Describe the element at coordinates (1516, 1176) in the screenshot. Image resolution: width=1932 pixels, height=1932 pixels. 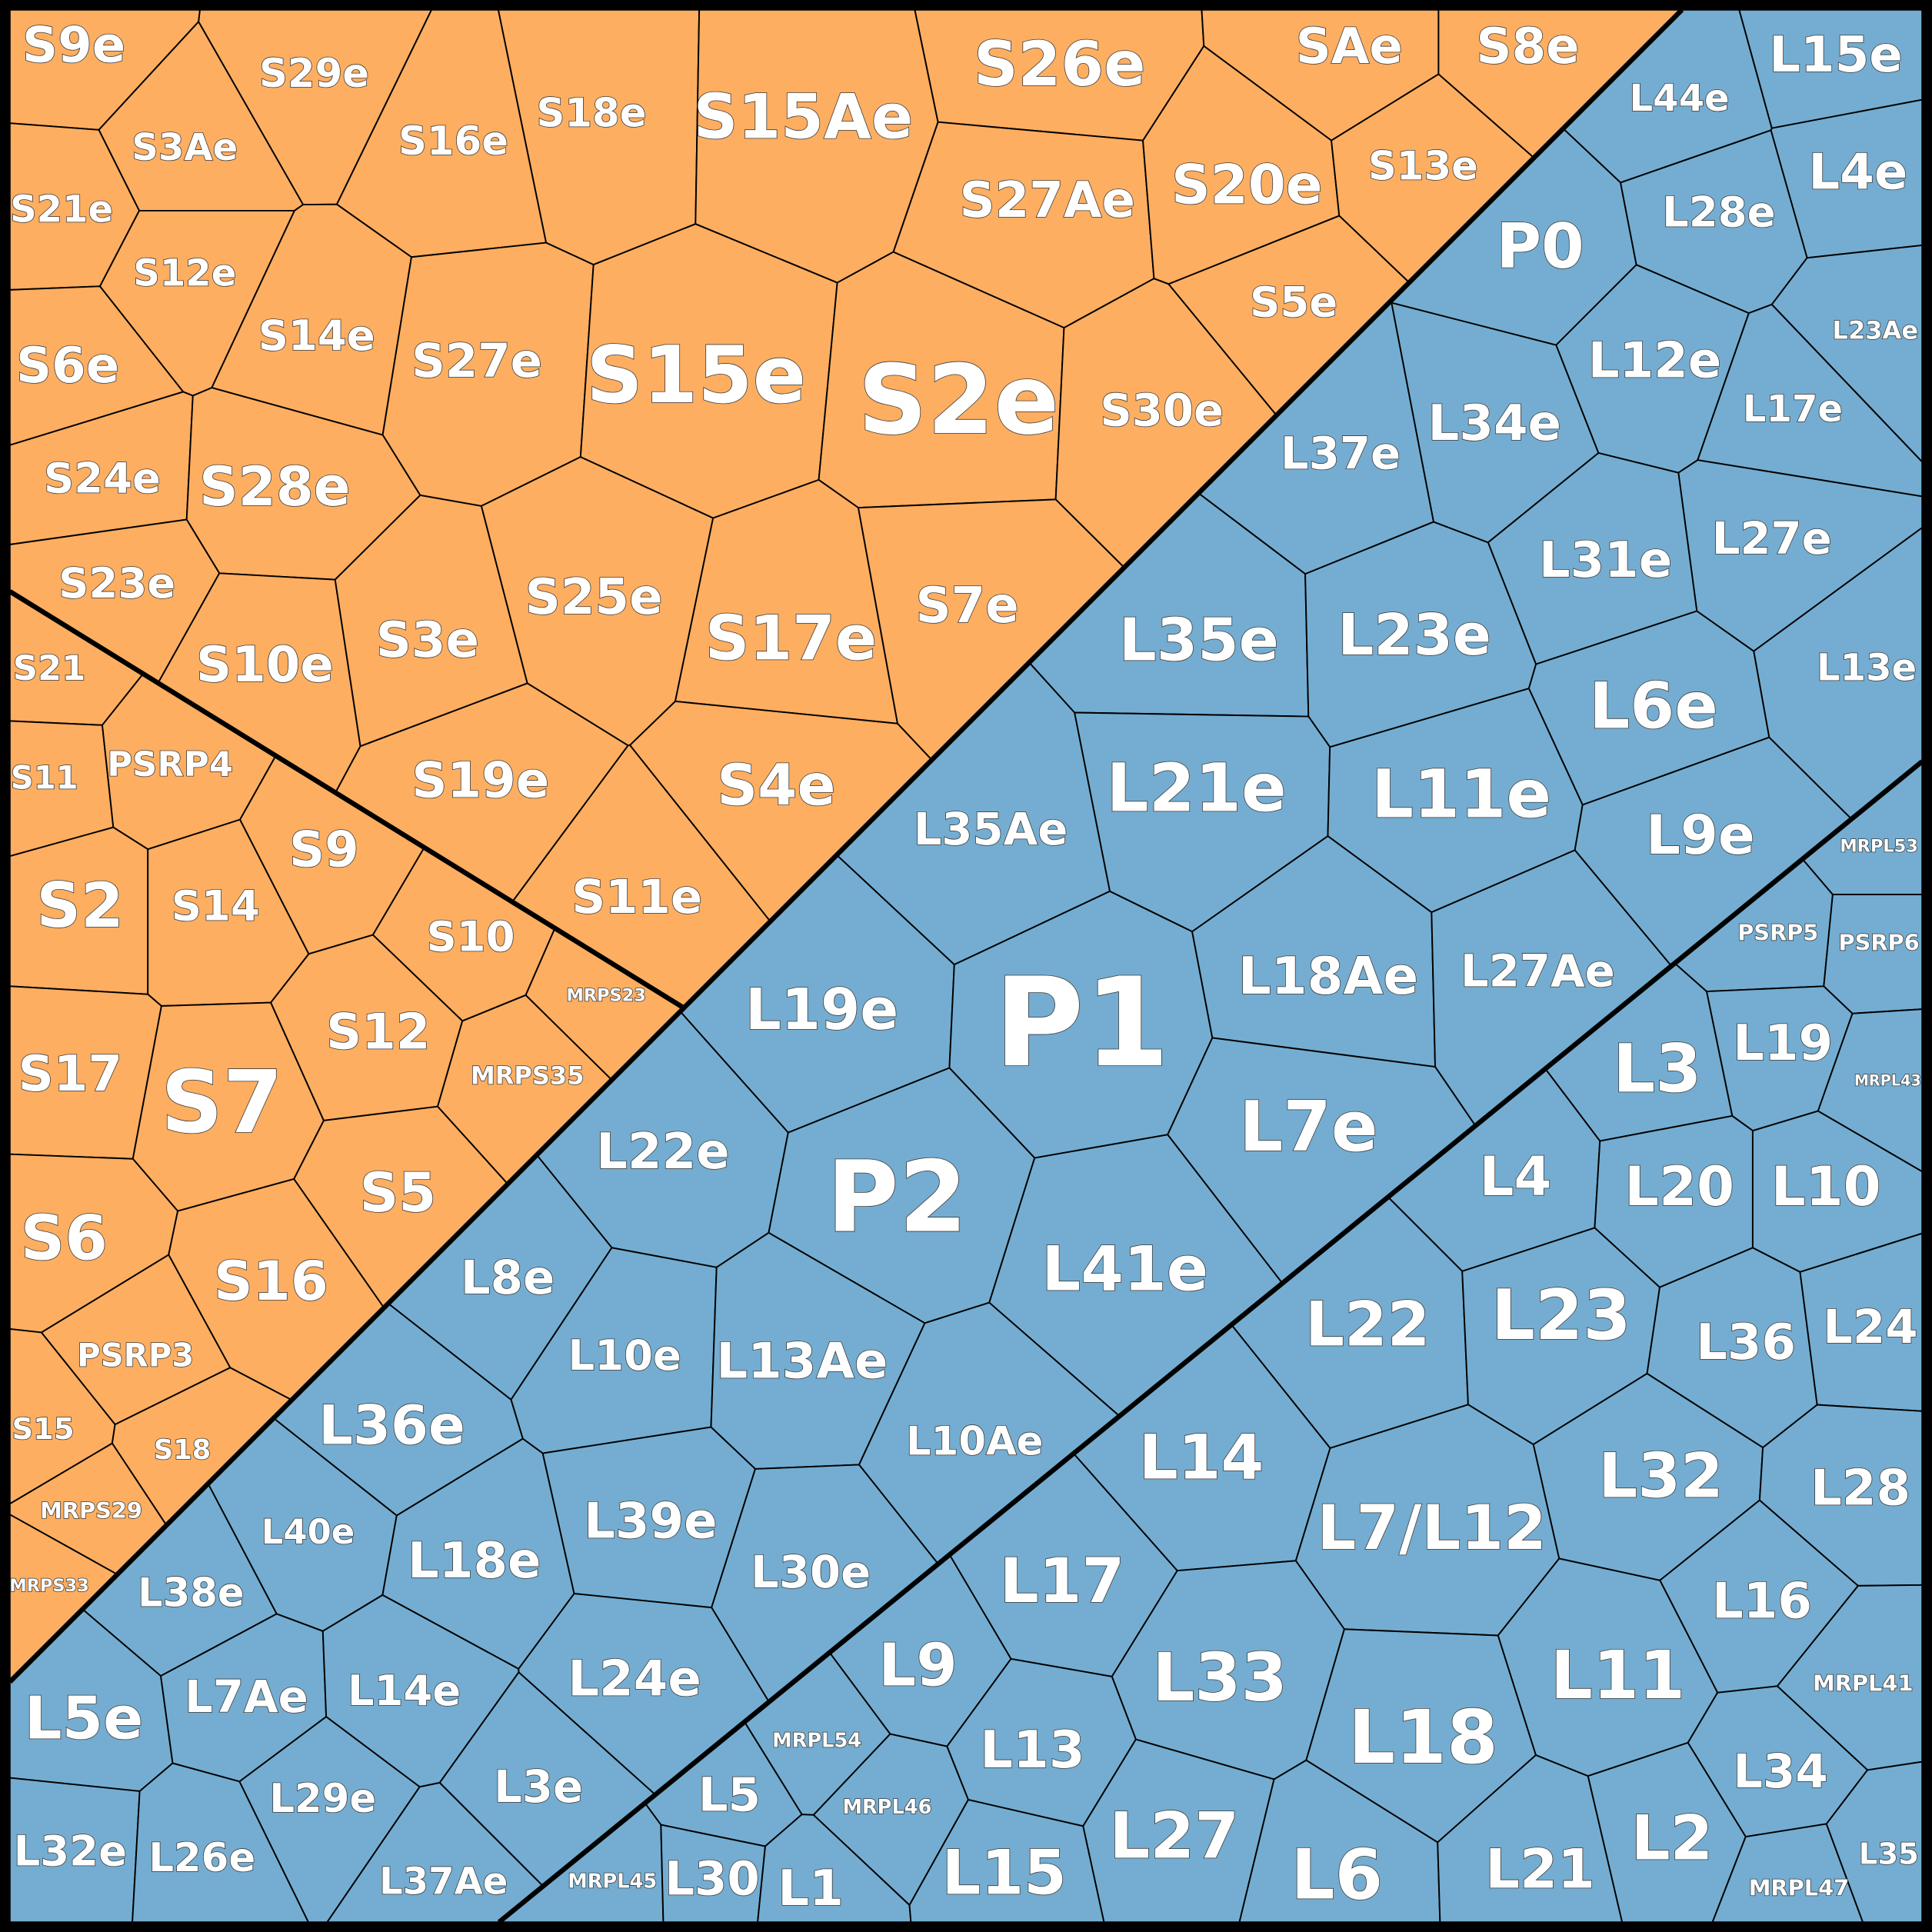
I see `cell-label: L4` at that location.